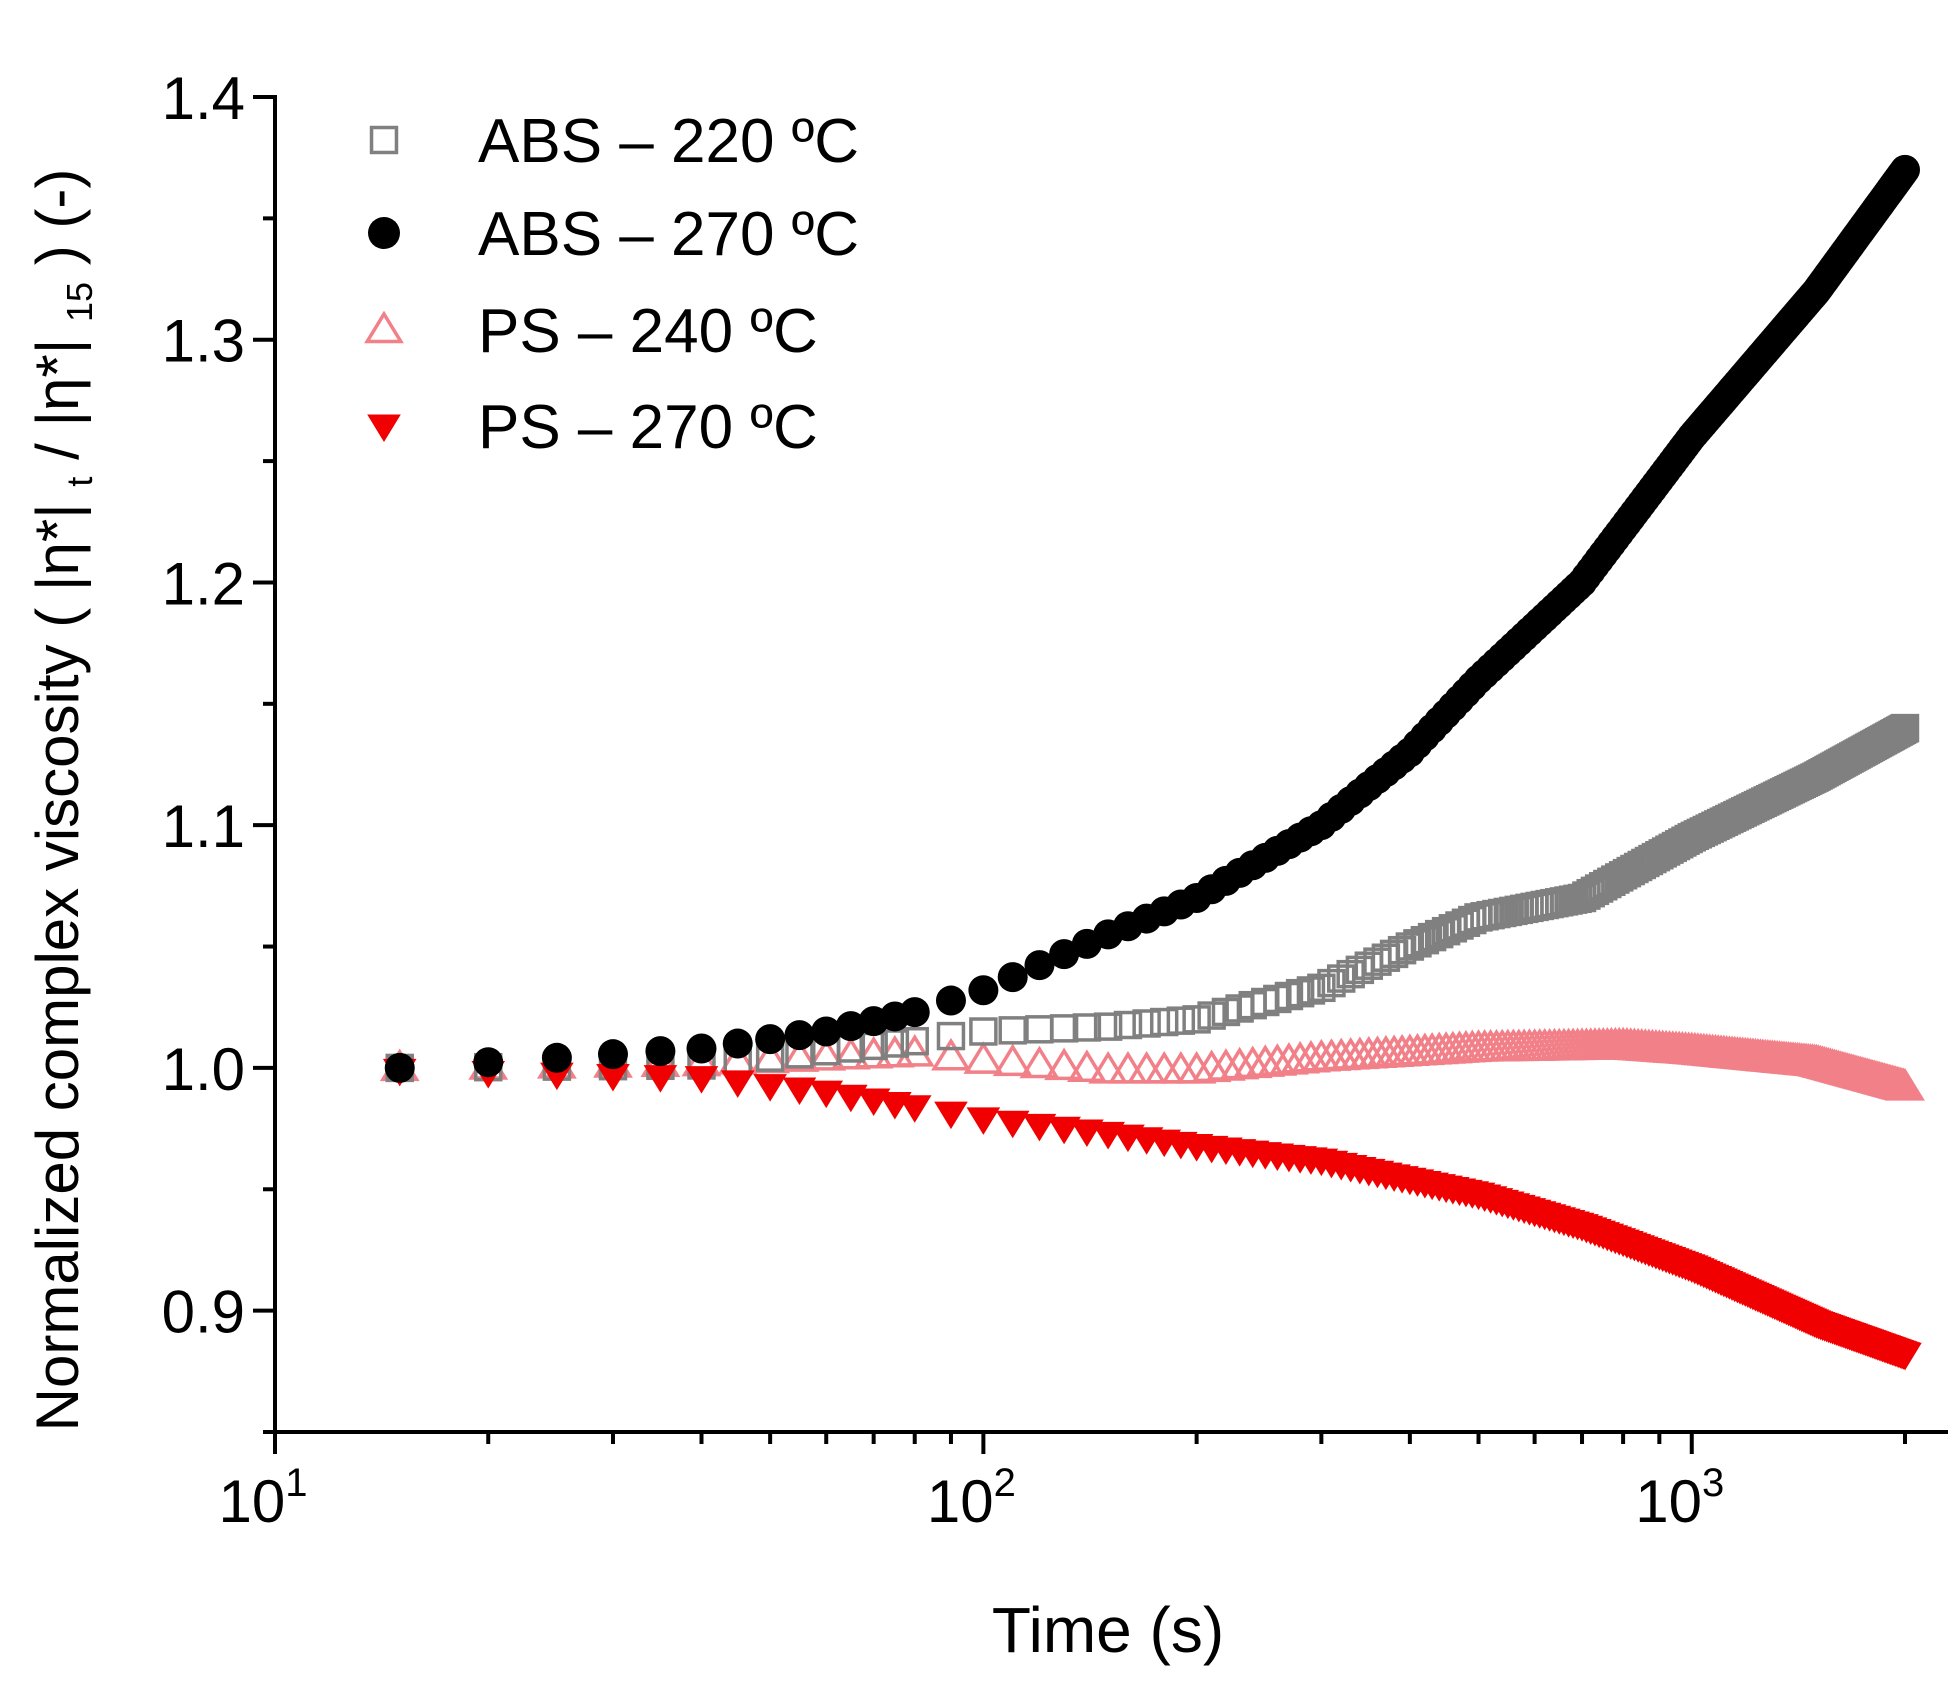 This screenshot has height=1682, width=1959. I want to click on x-axis-title: Time (s), so click(1108, 1630).